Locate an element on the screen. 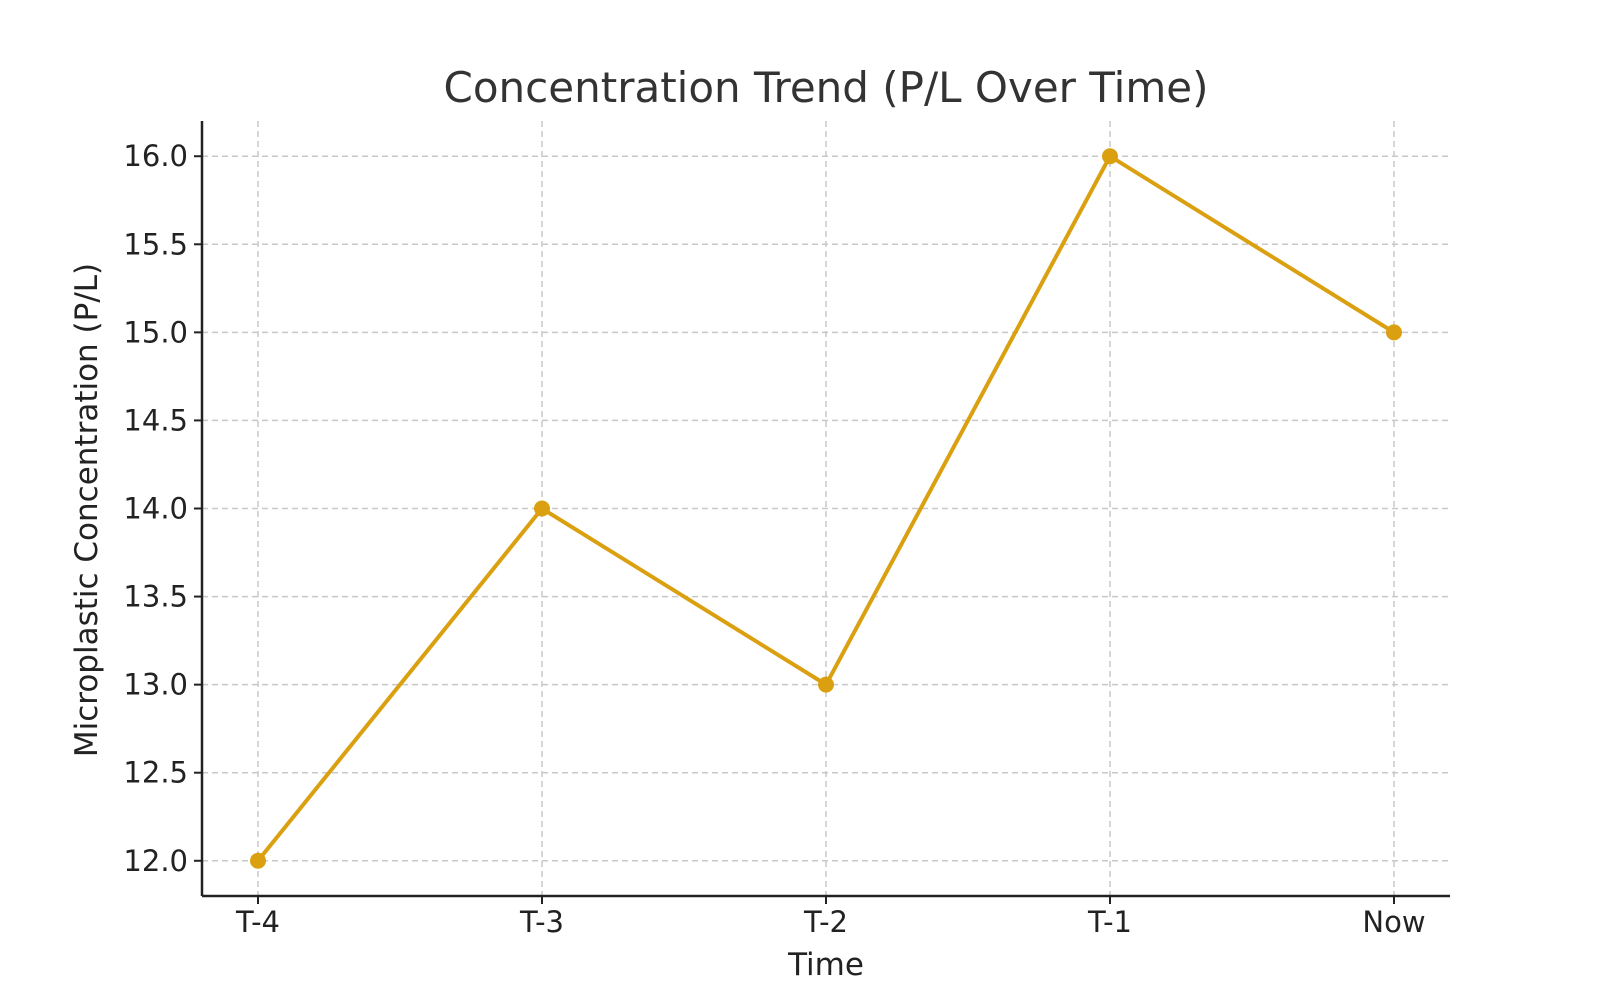 The width and height of the screenshot is (1600, 1000). y-tick-label: 14.0 is located at coordinates (155, 509).